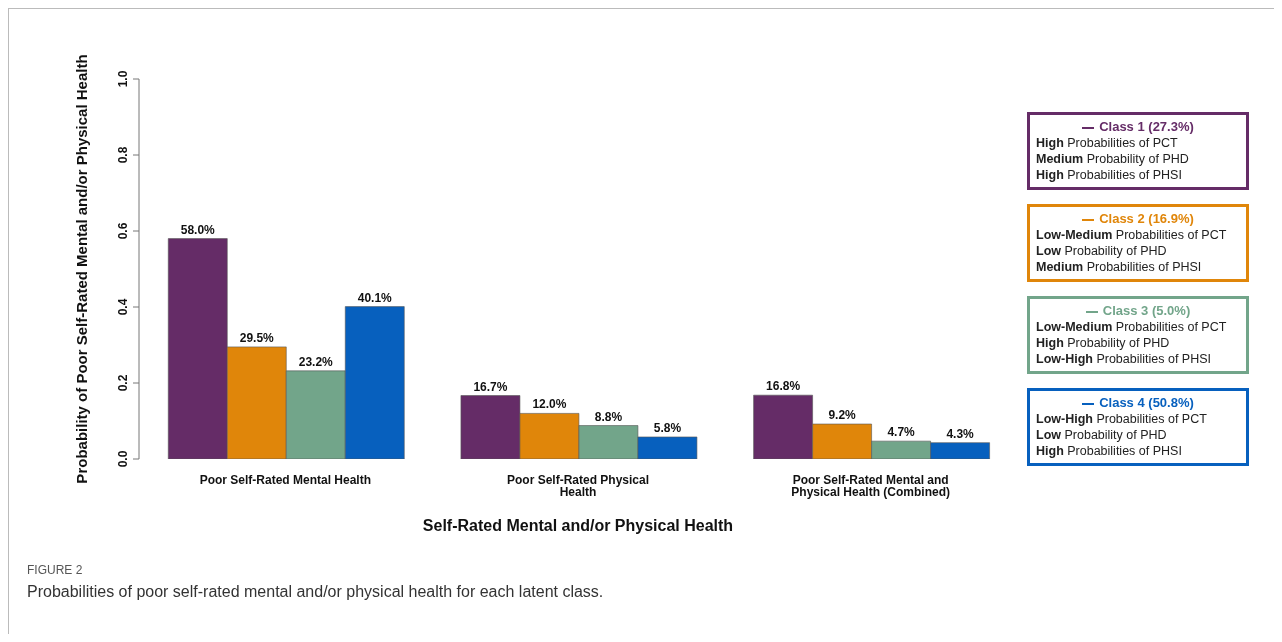  What do you see at coordinates (1146, 127) in the screenshot?
I see `legend-label: Class 1 (27.3%)` at bounding box center [1146, 127].